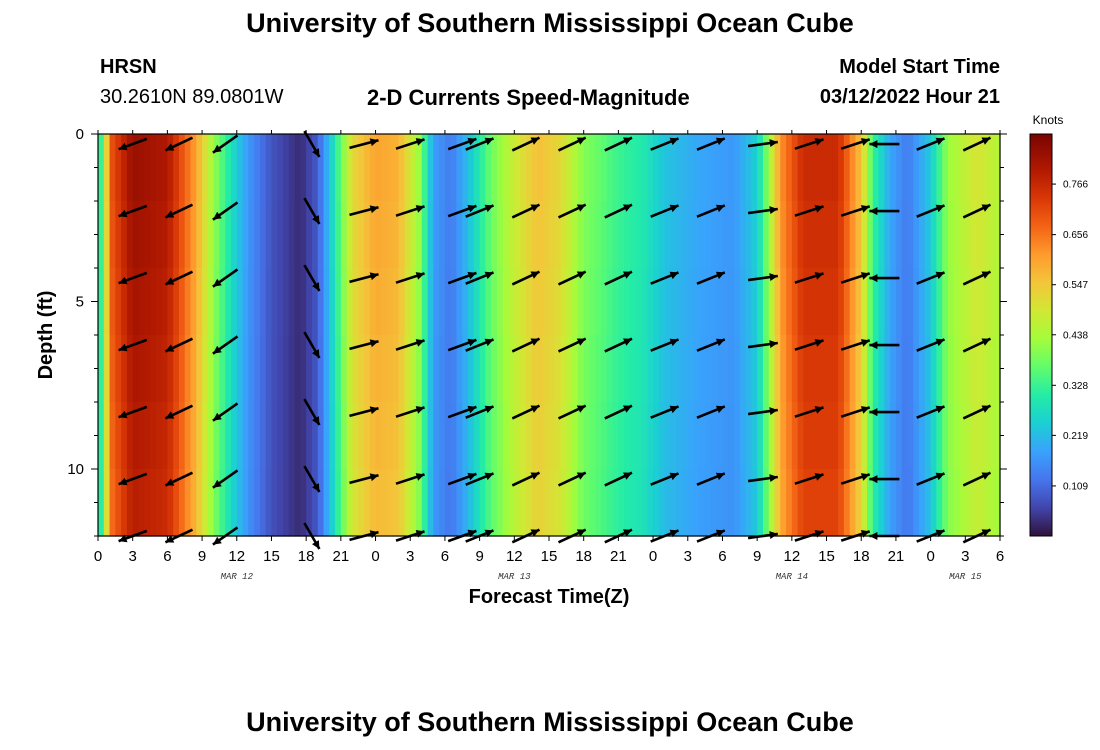 This screenshot has height=750, width=1100. Describe the element at coordinates (792, 577) in the screenshot. I see `date-label: MAR 14` at that location.